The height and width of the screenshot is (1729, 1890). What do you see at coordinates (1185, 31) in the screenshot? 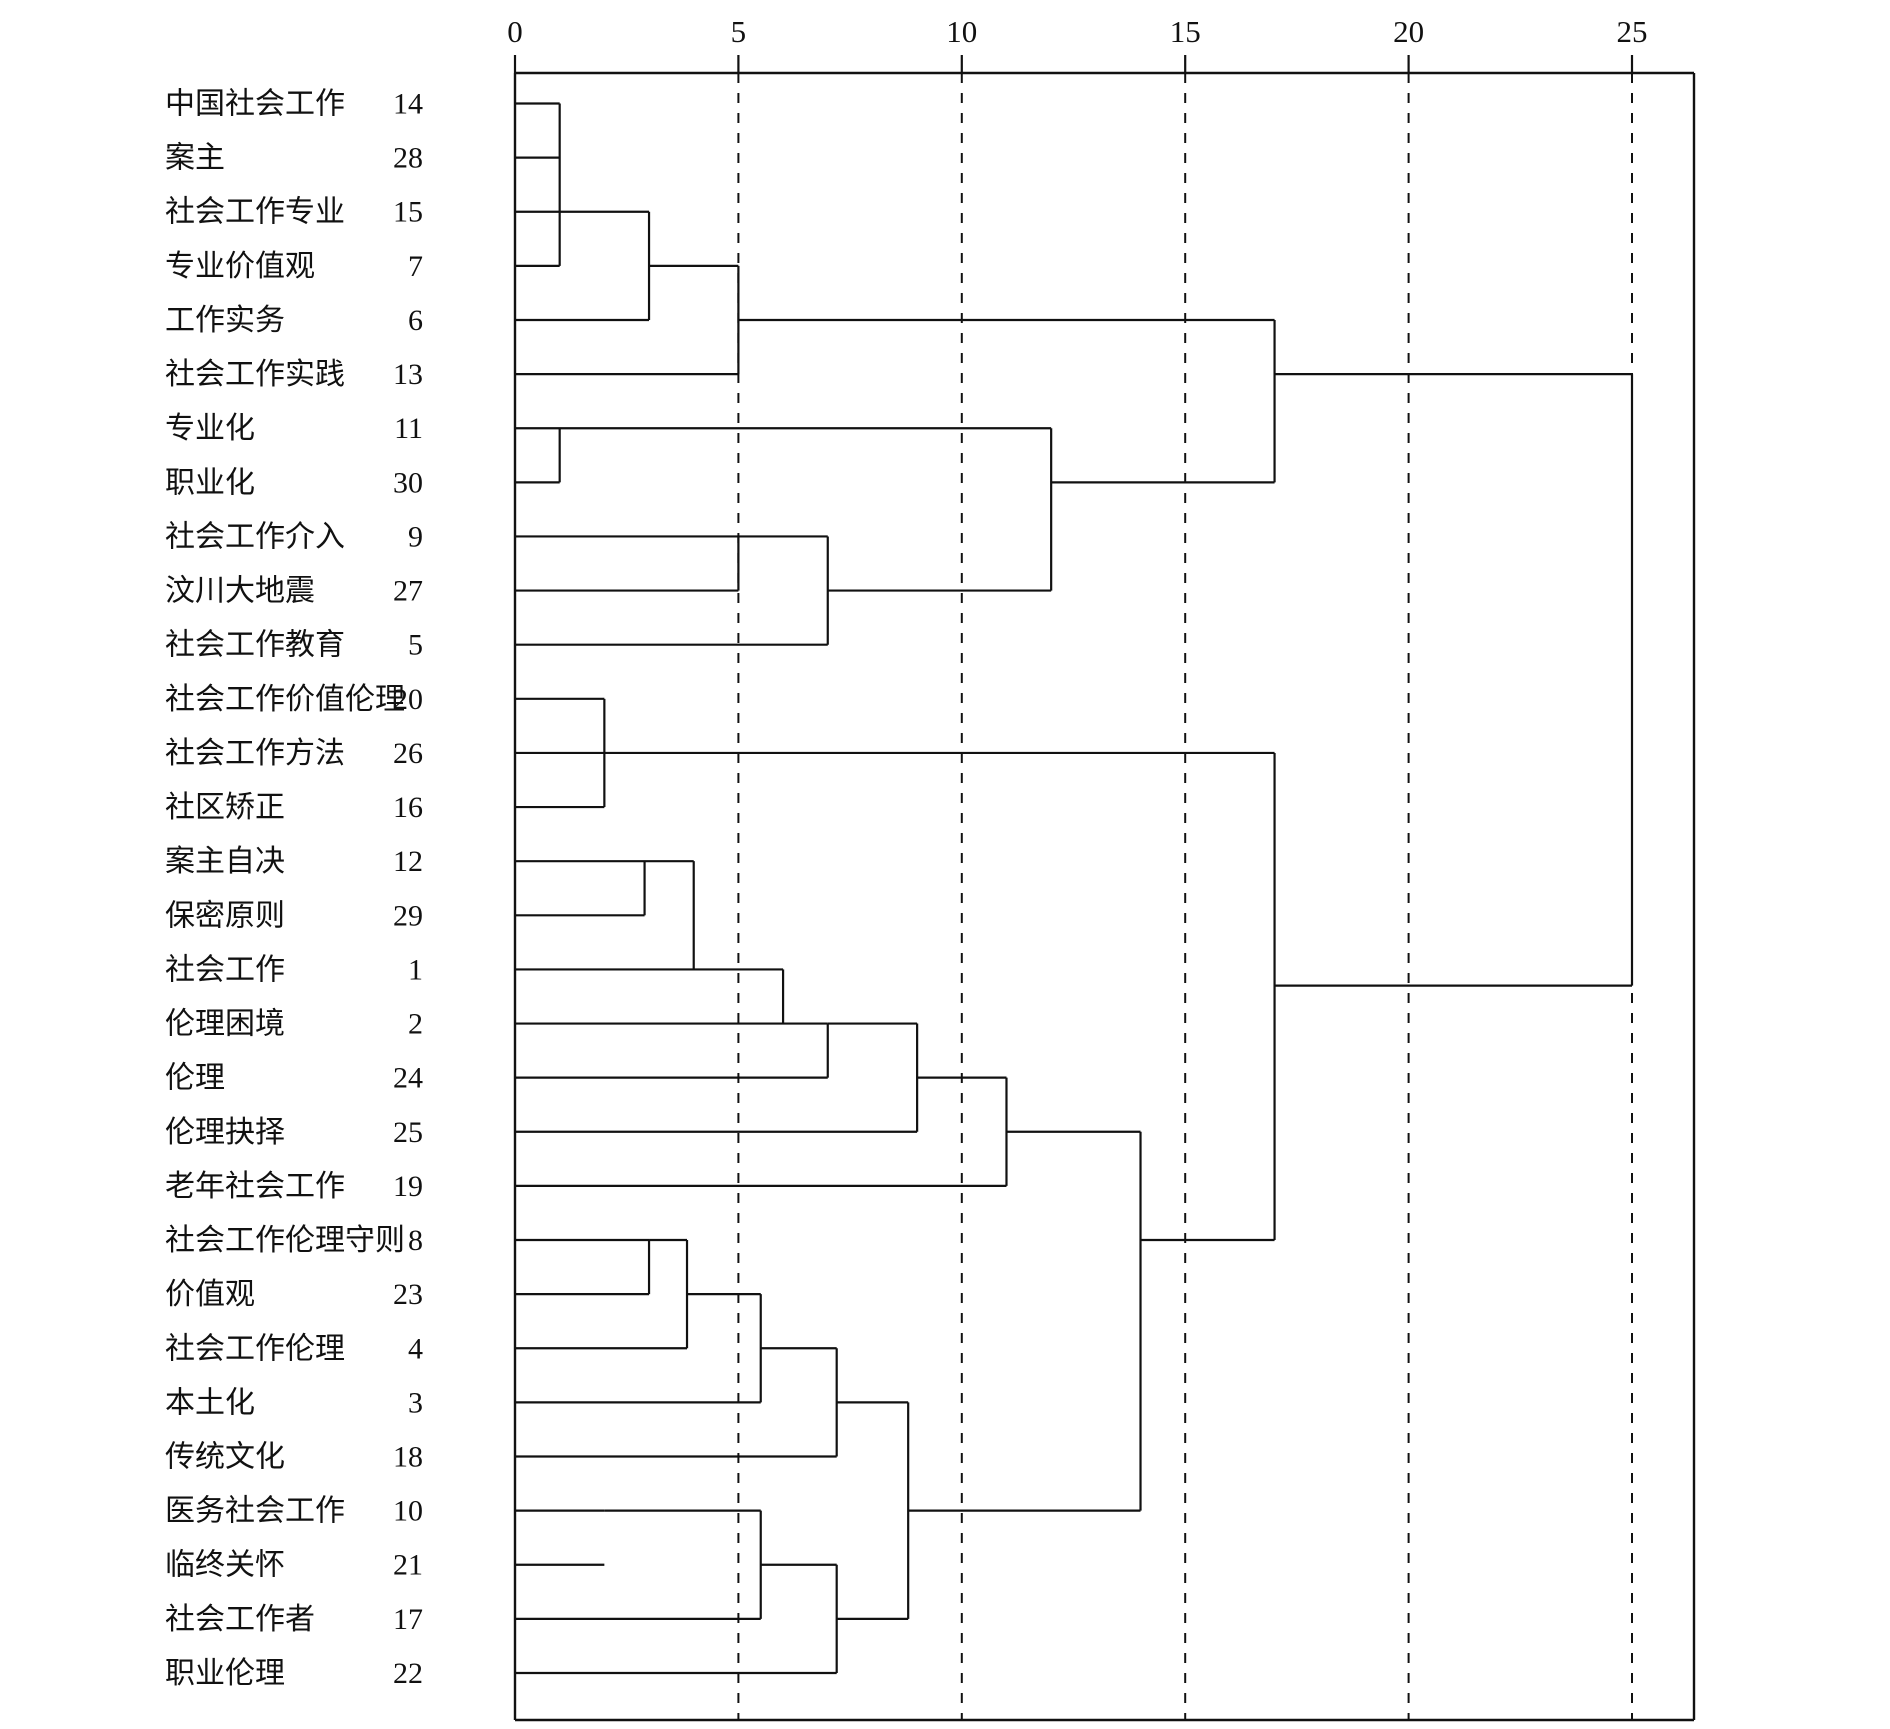
I see `axis-tick-label-15: 15` at bounding box center [1185, 31].